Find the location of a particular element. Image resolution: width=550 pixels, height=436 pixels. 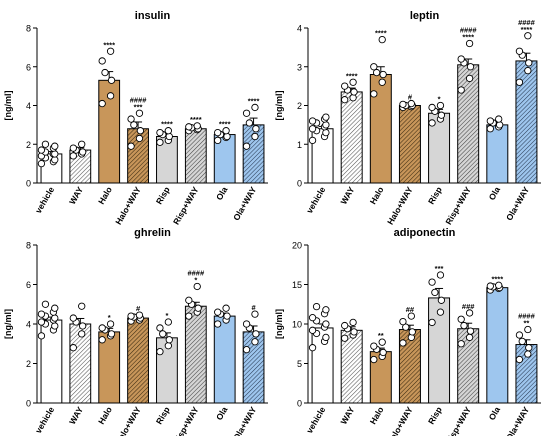

x-tick-label: WAY is located at coordinates (76, 415).